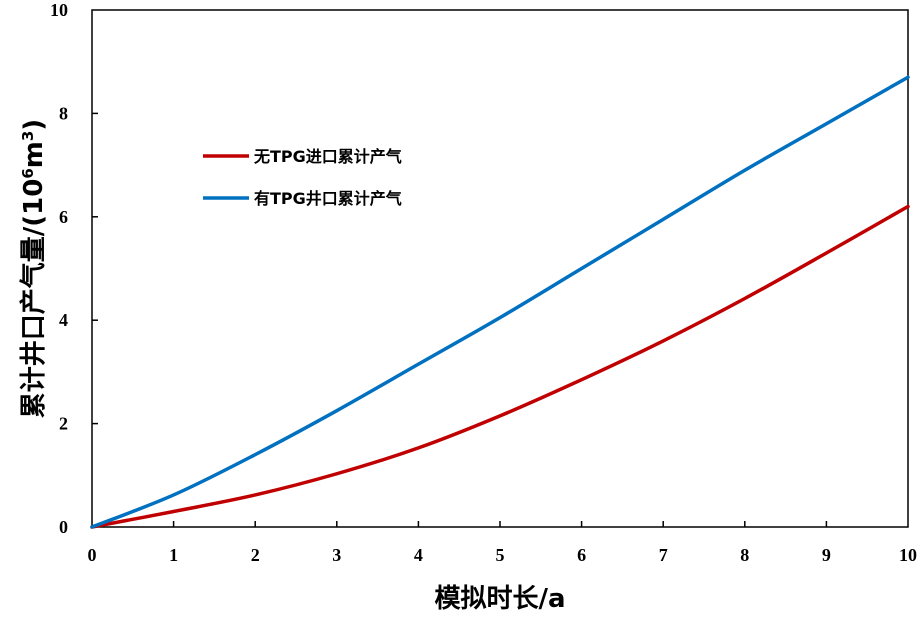 The height and width of the screenshot is (617, 920). I want to click on y-axis-title: 累计井口产气量/(106m3), so click(33, 268).